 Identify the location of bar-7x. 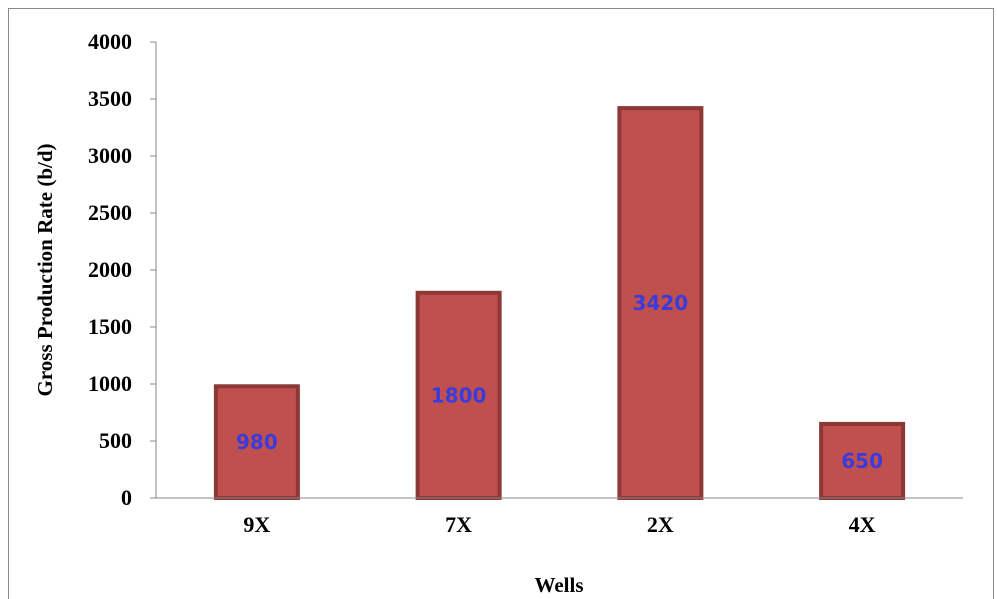
(458, 395).